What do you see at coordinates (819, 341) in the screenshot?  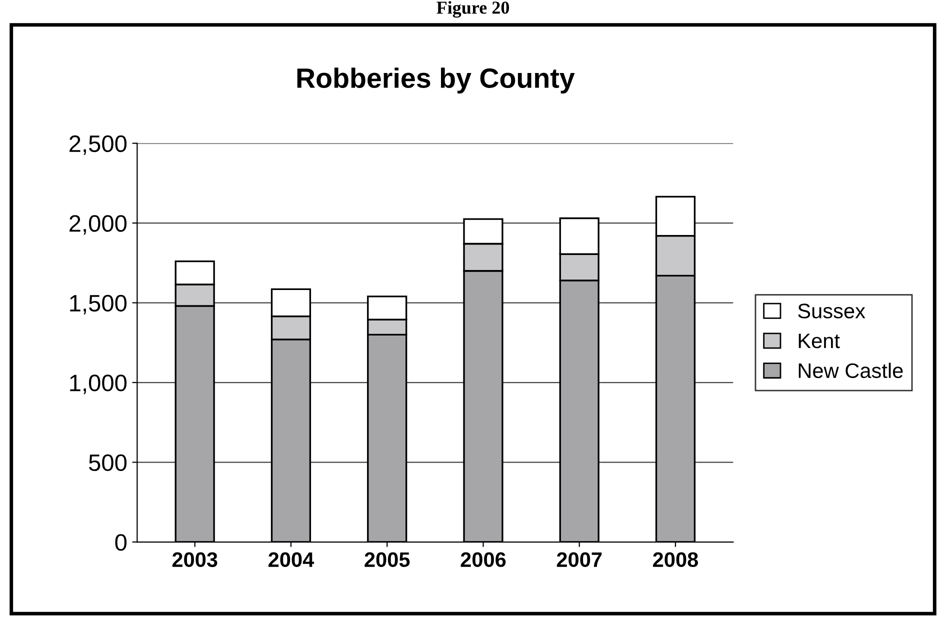 I see `legend-label: Kent` at bounding box center [819, 341].